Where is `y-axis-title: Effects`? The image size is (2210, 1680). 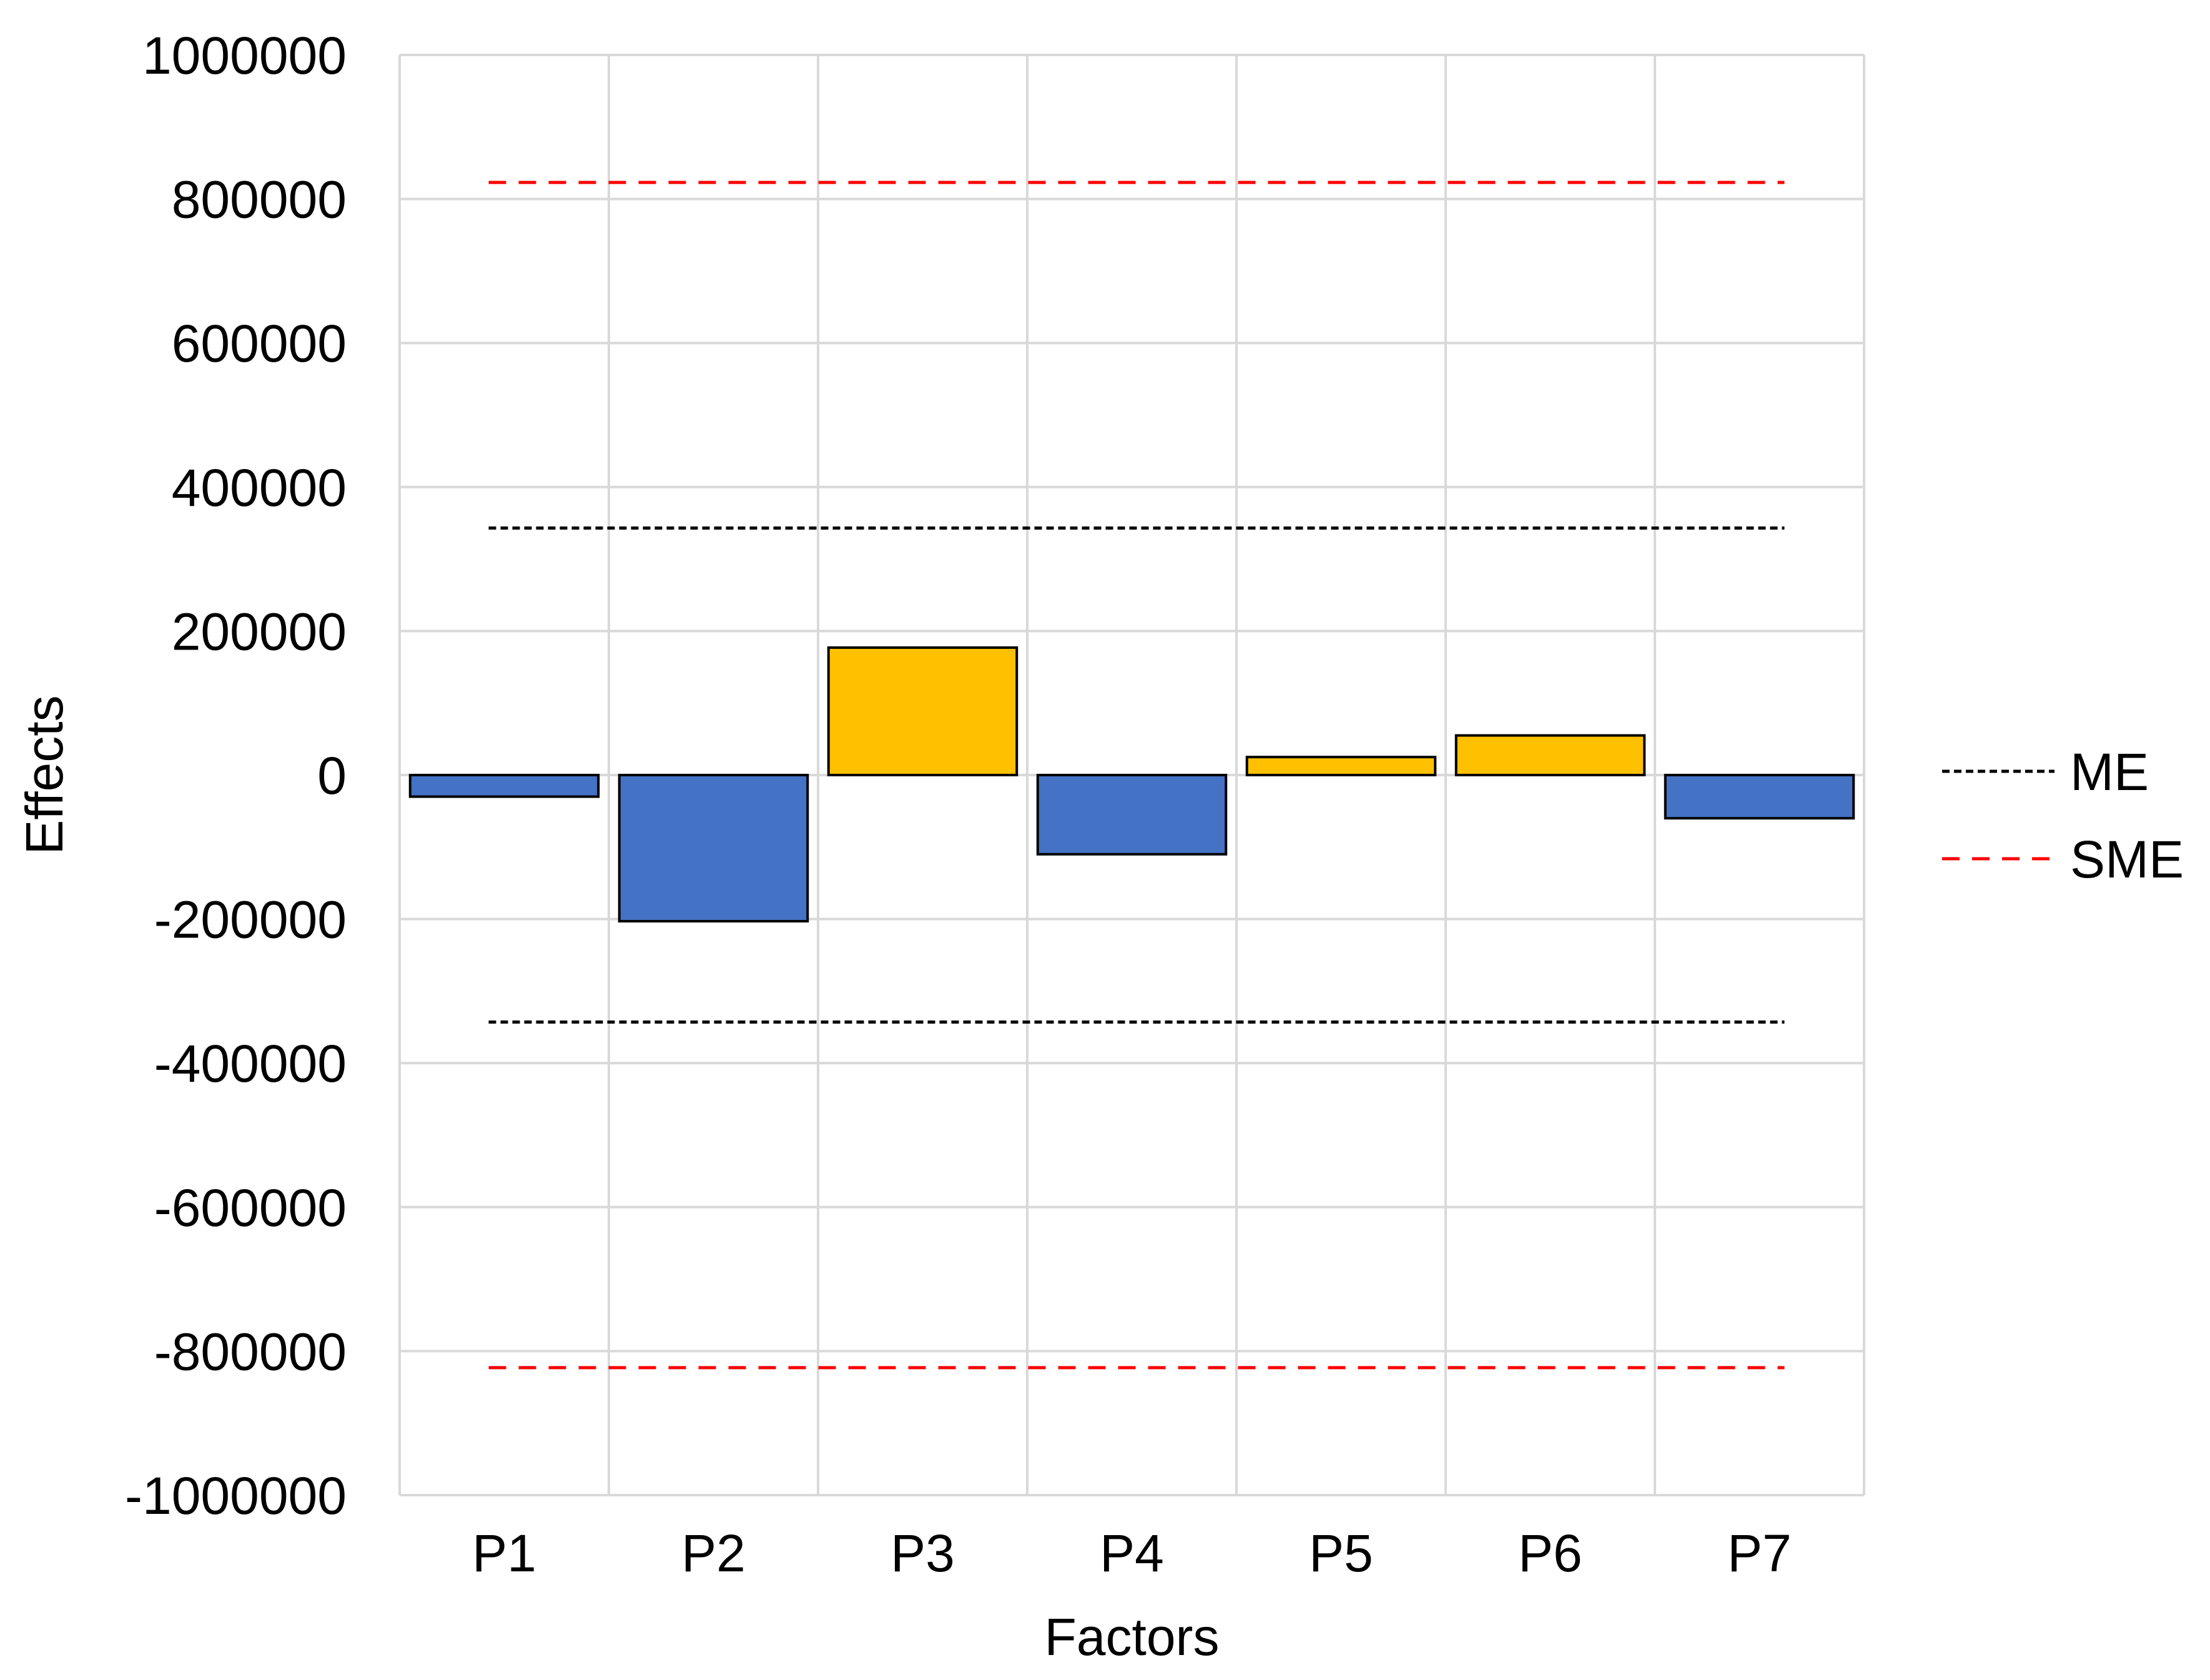 y-axis-title: Effects is located at coordinates (44, 774).